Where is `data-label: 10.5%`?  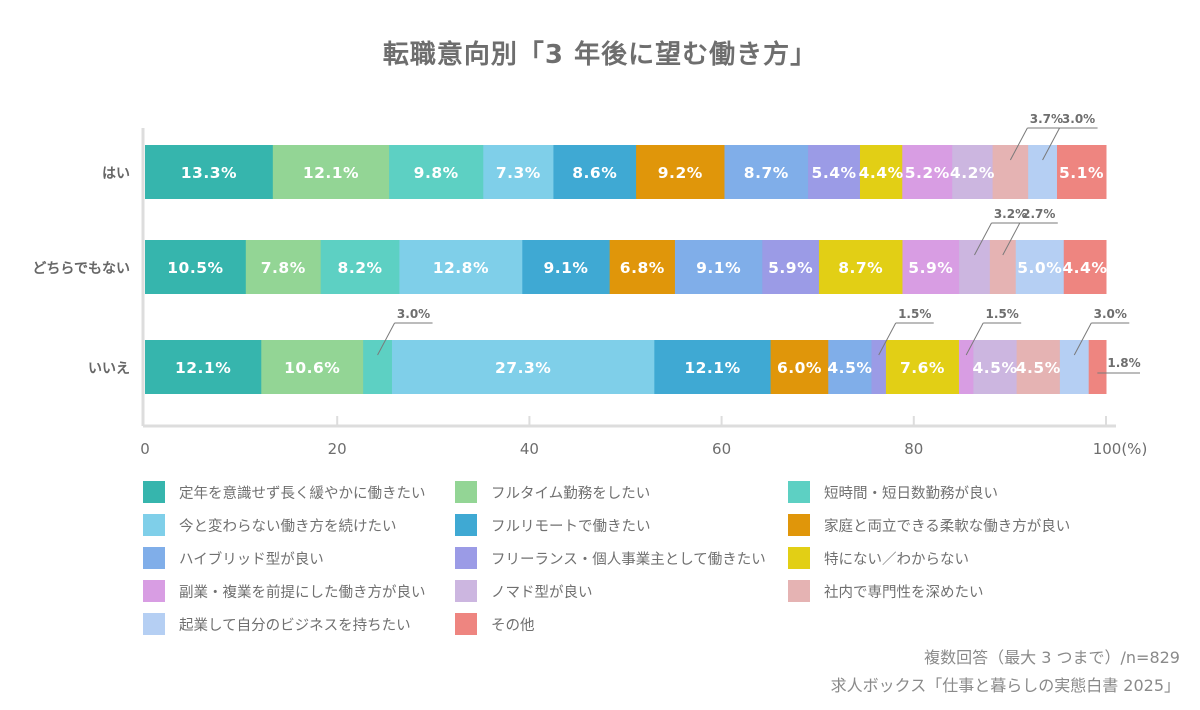 data-label: 10.5% is located at coordinates (195, 268).